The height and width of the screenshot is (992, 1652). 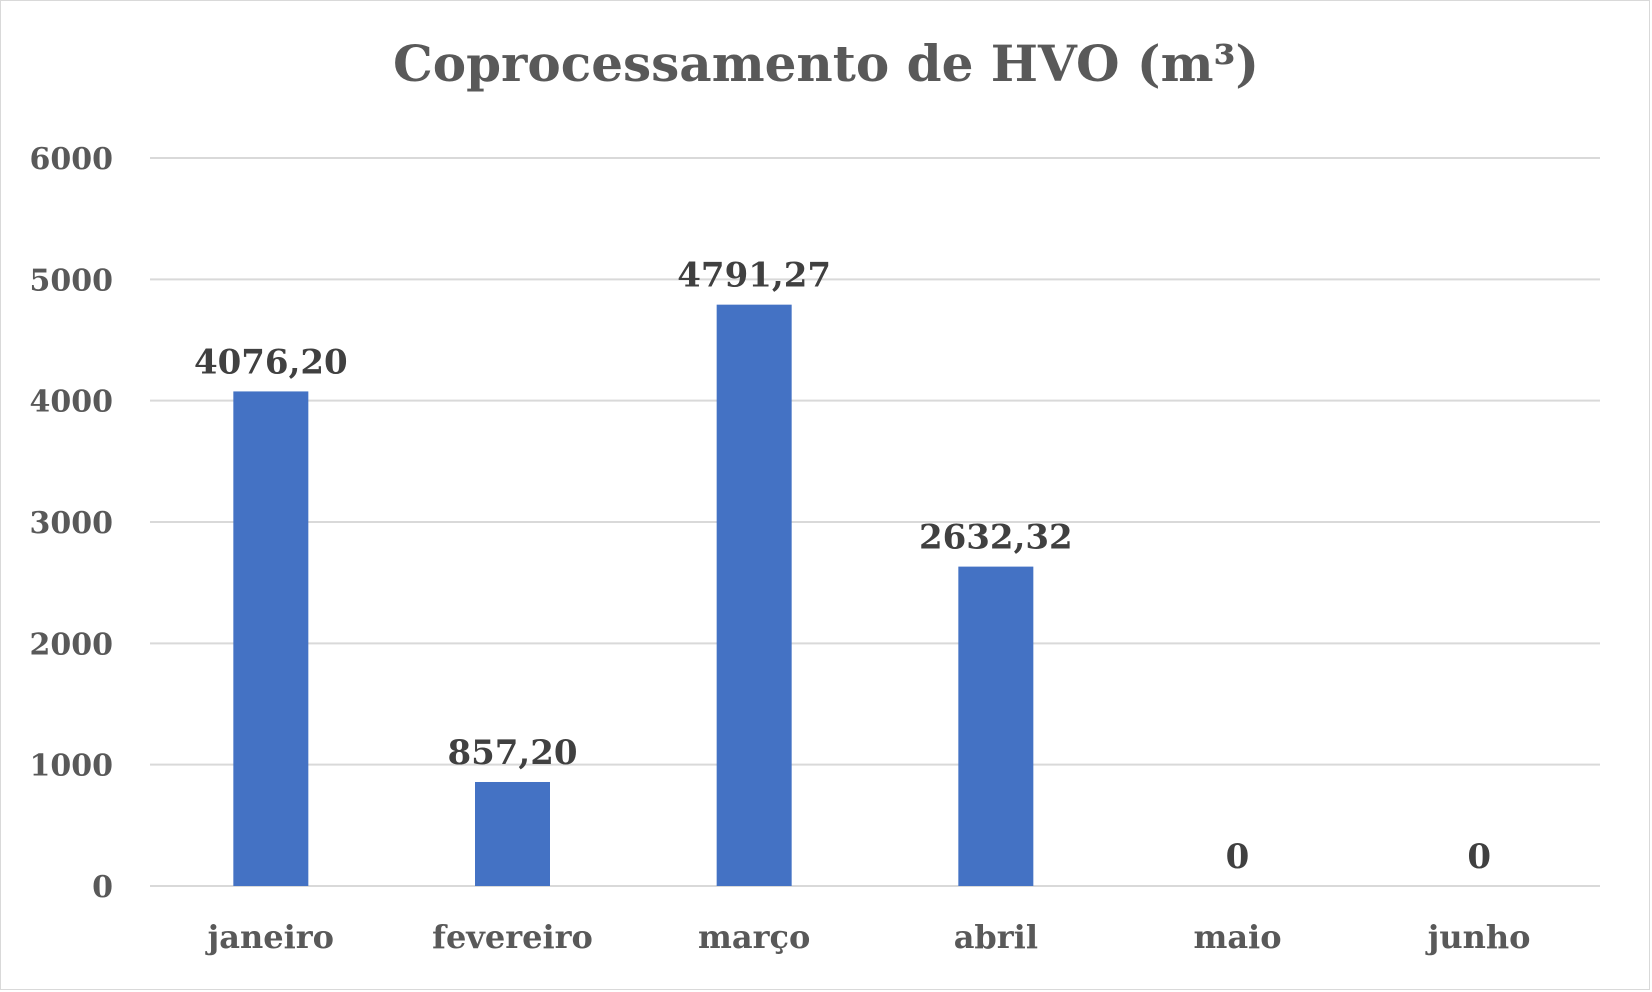 What do you see at coordinates (72, 159) in the screenshot?
I see `y-tick-label-6000: 6000` at bounding box center [72, 159].